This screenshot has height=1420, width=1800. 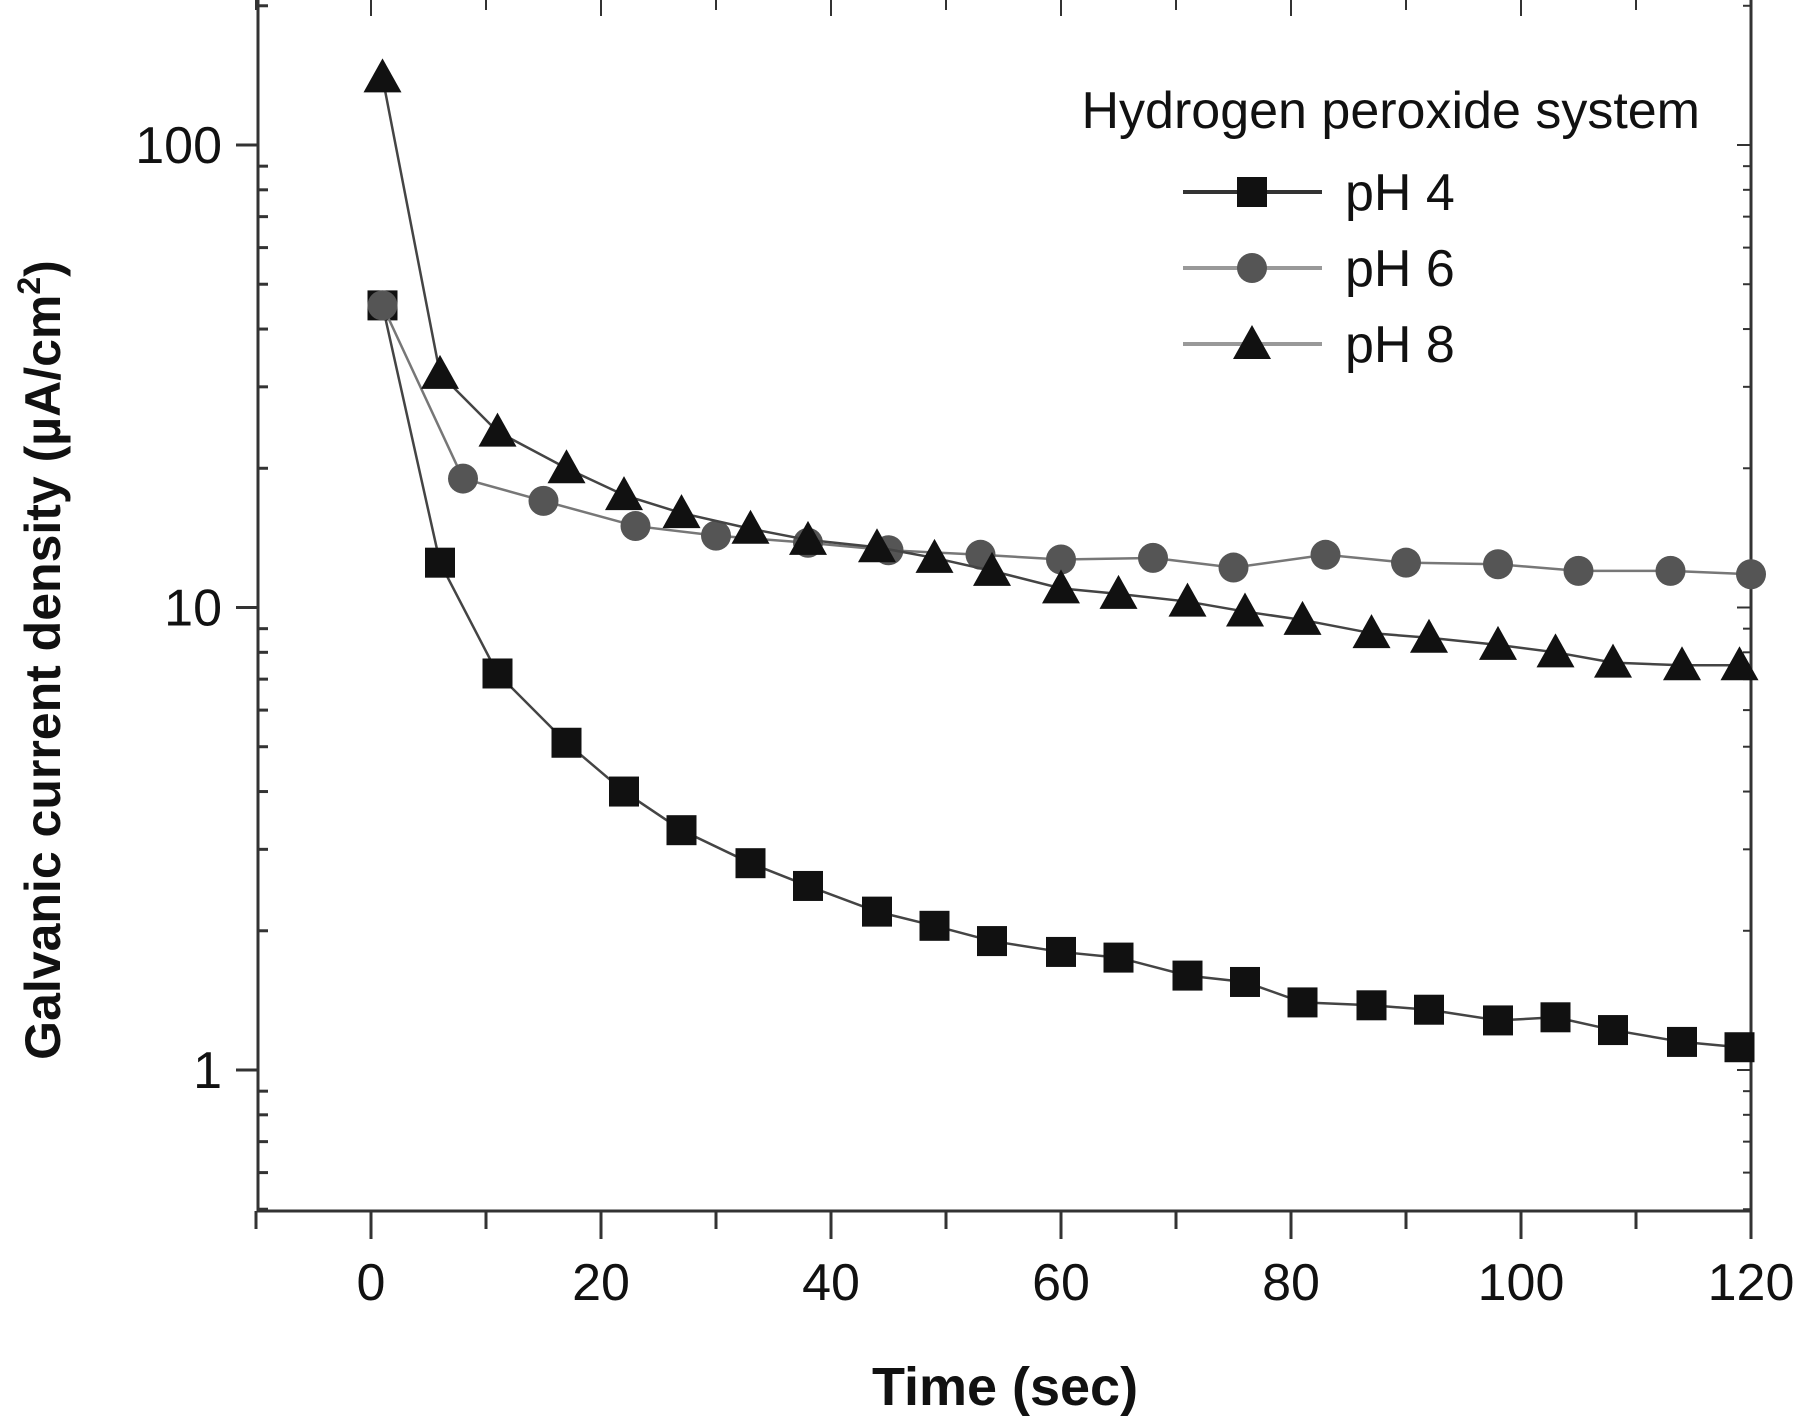 I want to click on legend-label: pH 8, so click(x=1400, y=345).